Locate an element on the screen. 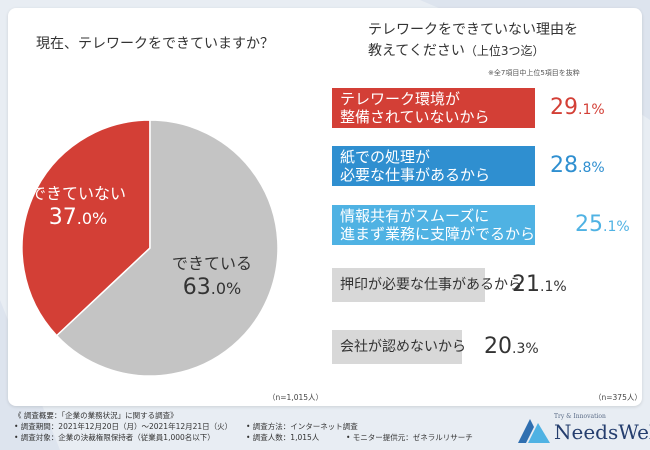 This screenshot has width=650, height=450. reason-label-line: 情報共有がスムーズに is located at coordinates (415, 216).